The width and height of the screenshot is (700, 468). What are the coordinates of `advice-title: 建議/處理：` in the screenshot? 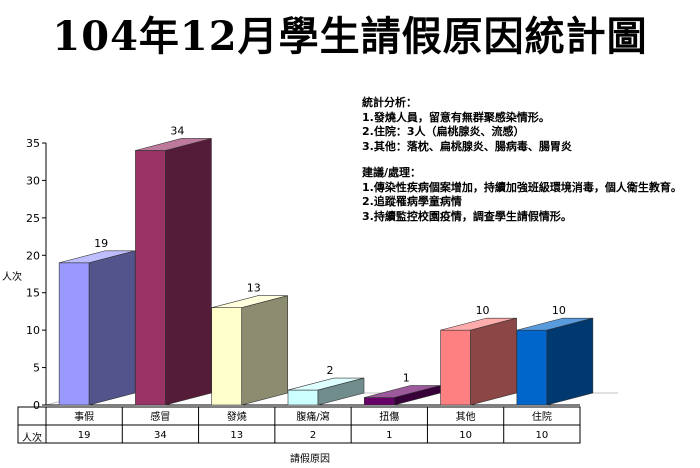 It's located at (392, 172).